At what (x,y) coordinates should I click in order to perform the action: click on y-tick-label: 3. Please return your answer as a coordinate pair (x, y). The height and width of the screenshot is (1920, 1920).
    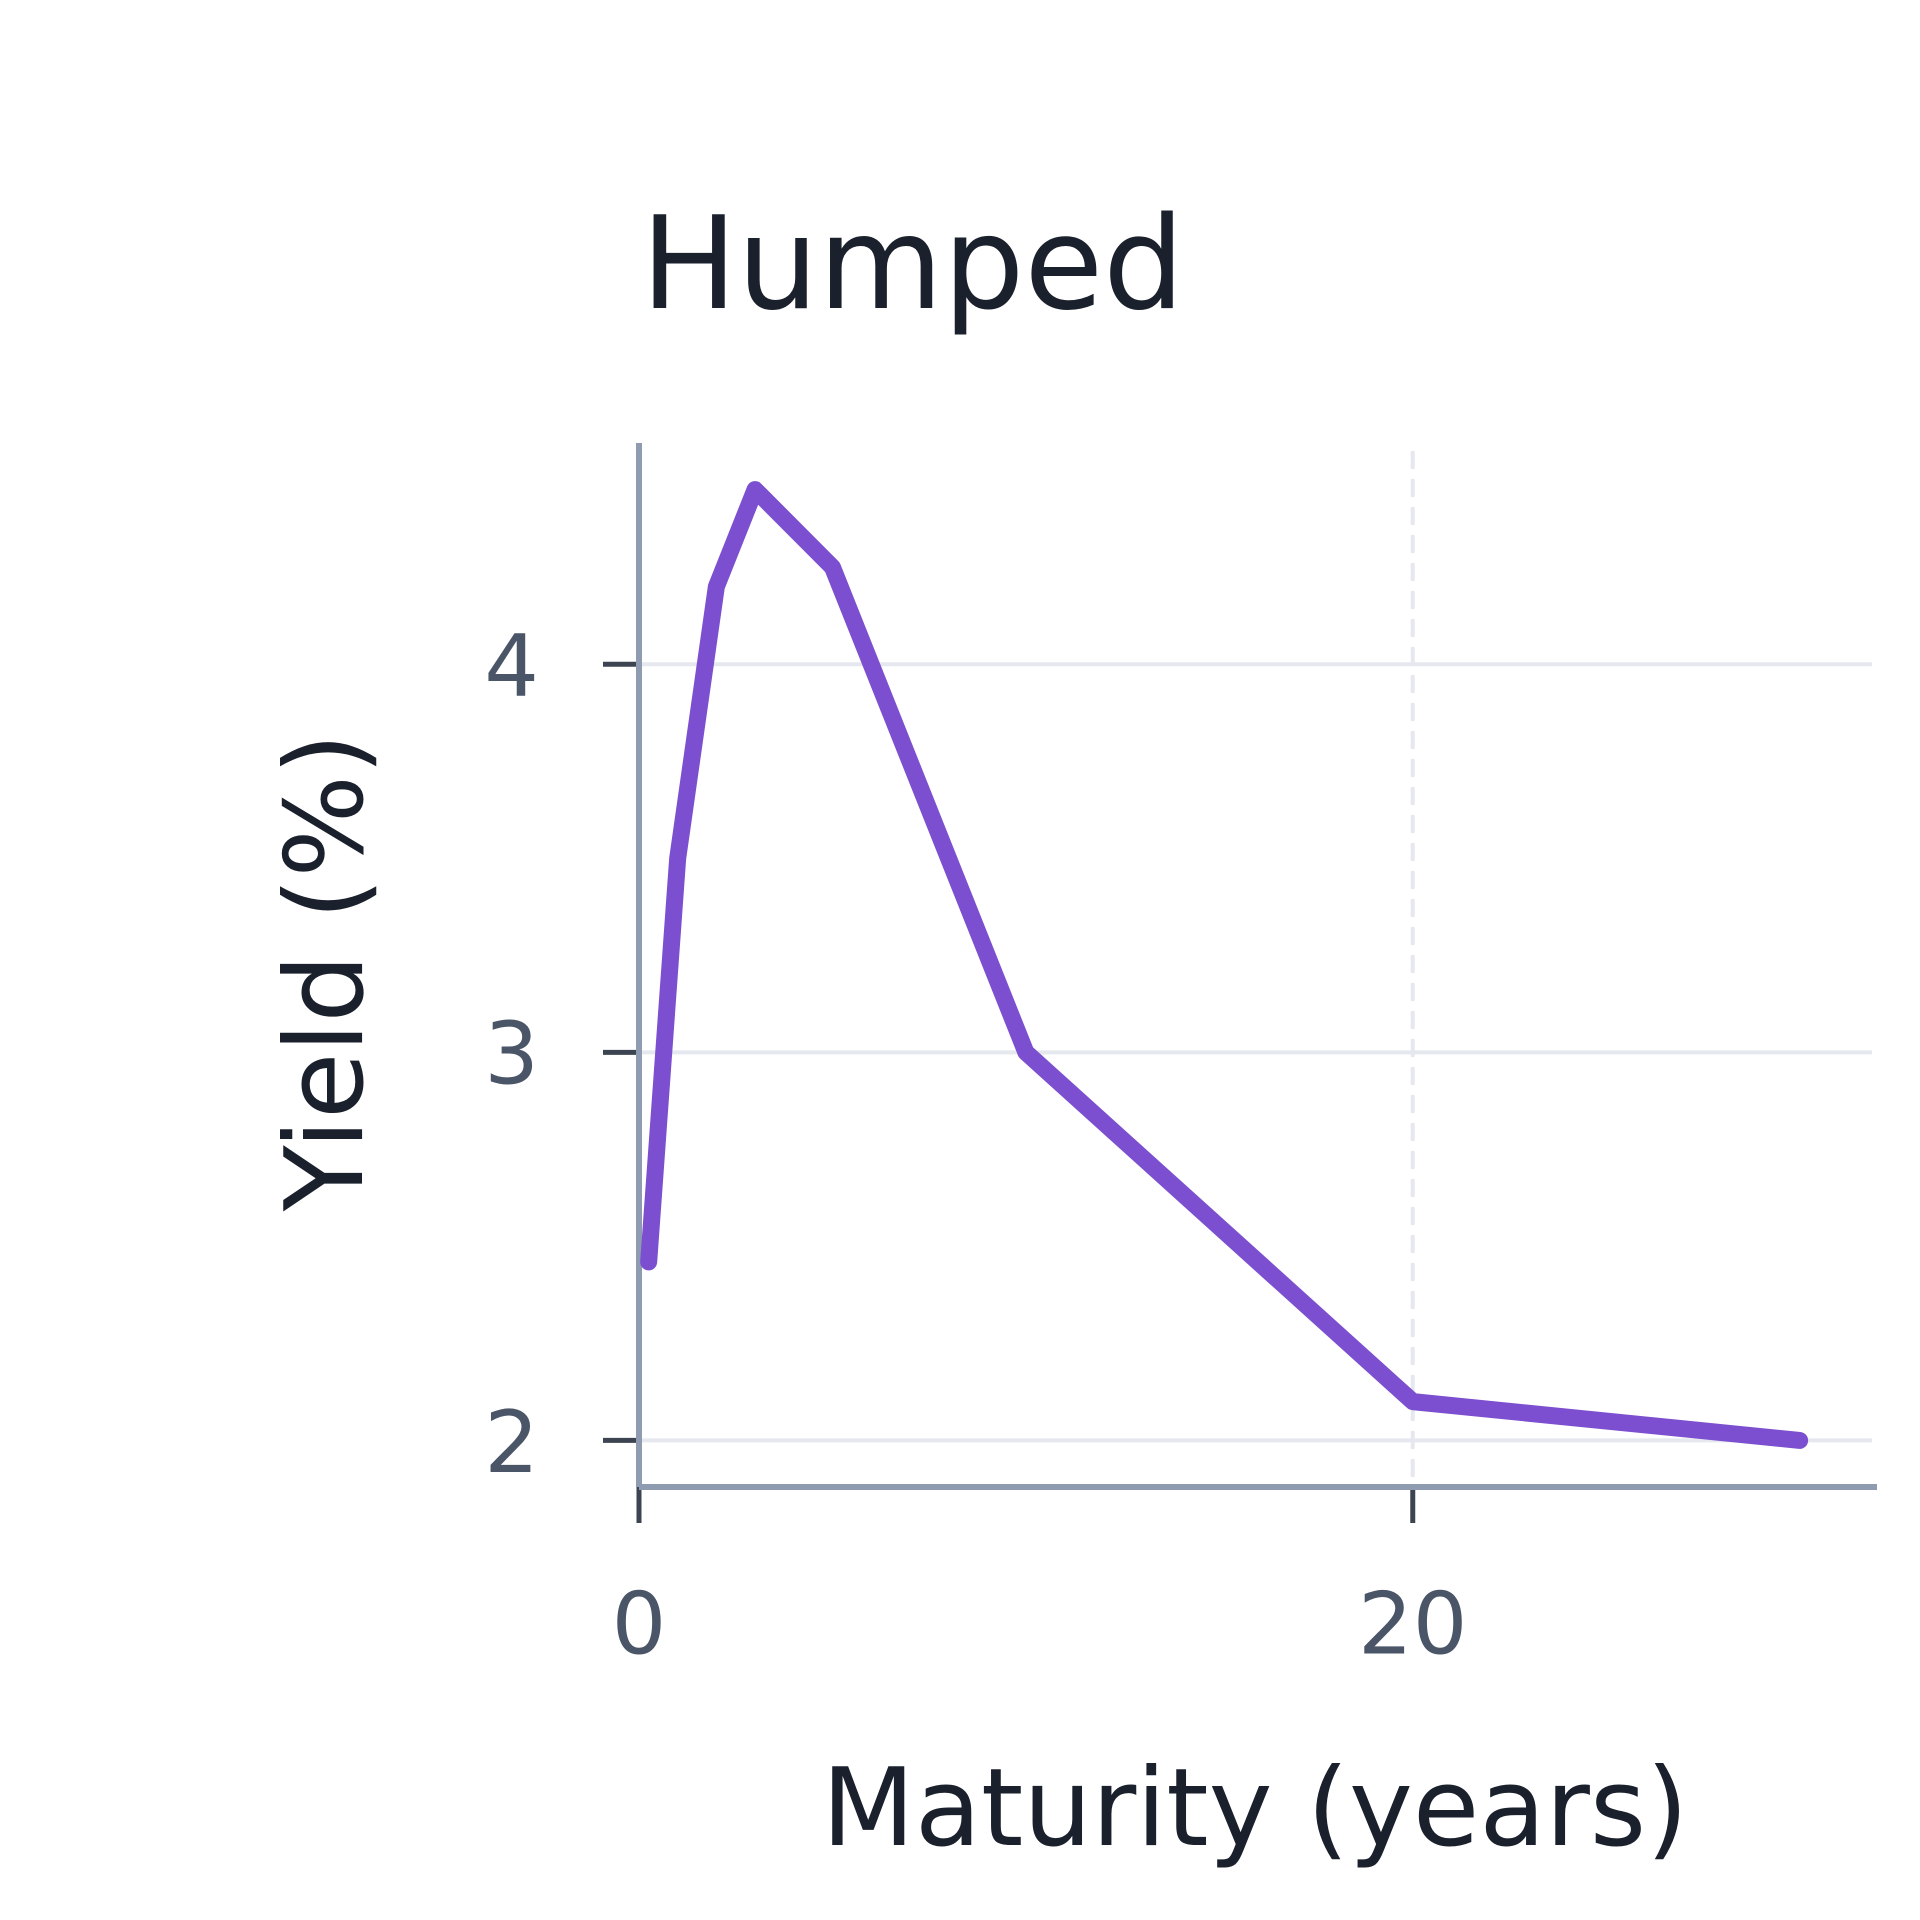
    Looking at the image, I should click on (511, 1055).